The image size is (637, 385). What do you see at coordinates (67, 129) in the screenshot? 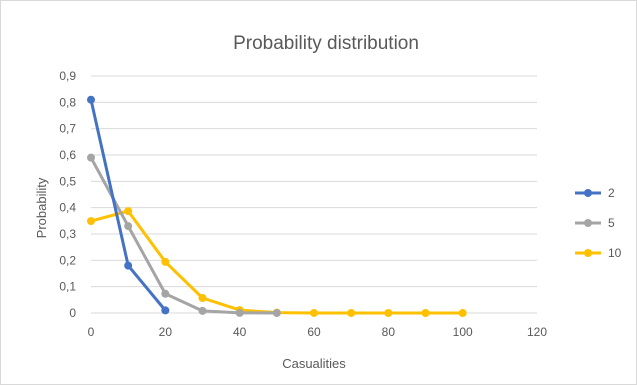
I see `y-tick-label: 0,7` at bounding box center [67, 129].